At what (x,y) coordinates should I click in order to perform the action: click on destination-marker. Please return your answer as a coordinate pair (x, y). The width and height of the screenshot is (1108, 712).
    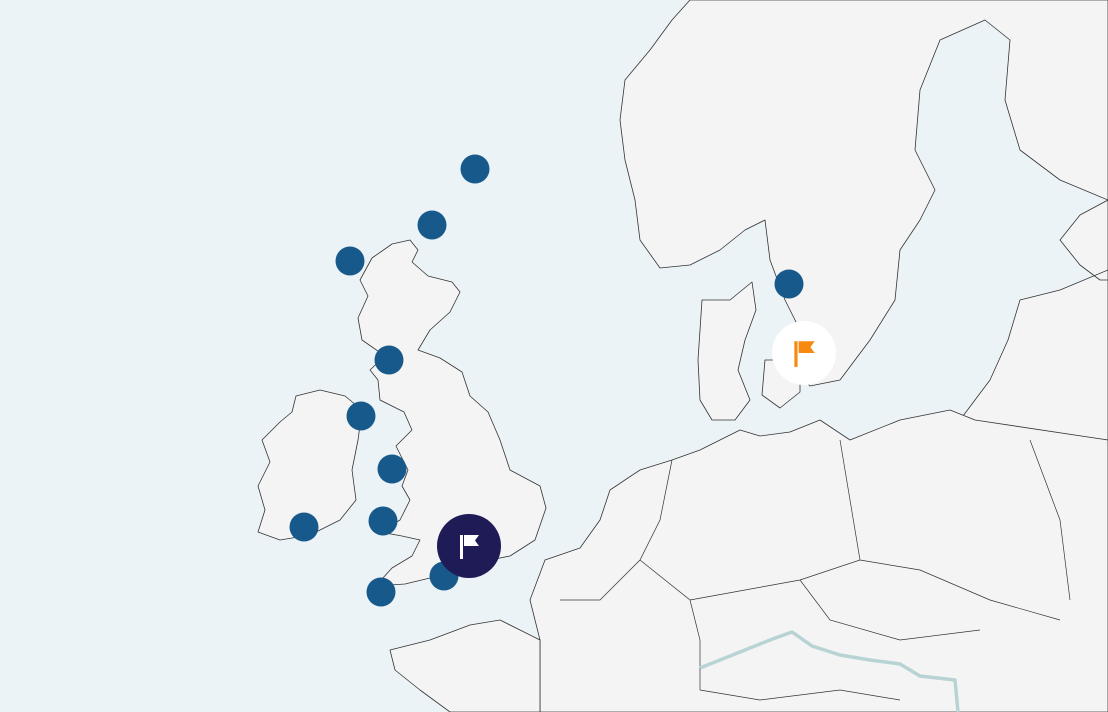
    Looking at the image, I should click on (804, 353).